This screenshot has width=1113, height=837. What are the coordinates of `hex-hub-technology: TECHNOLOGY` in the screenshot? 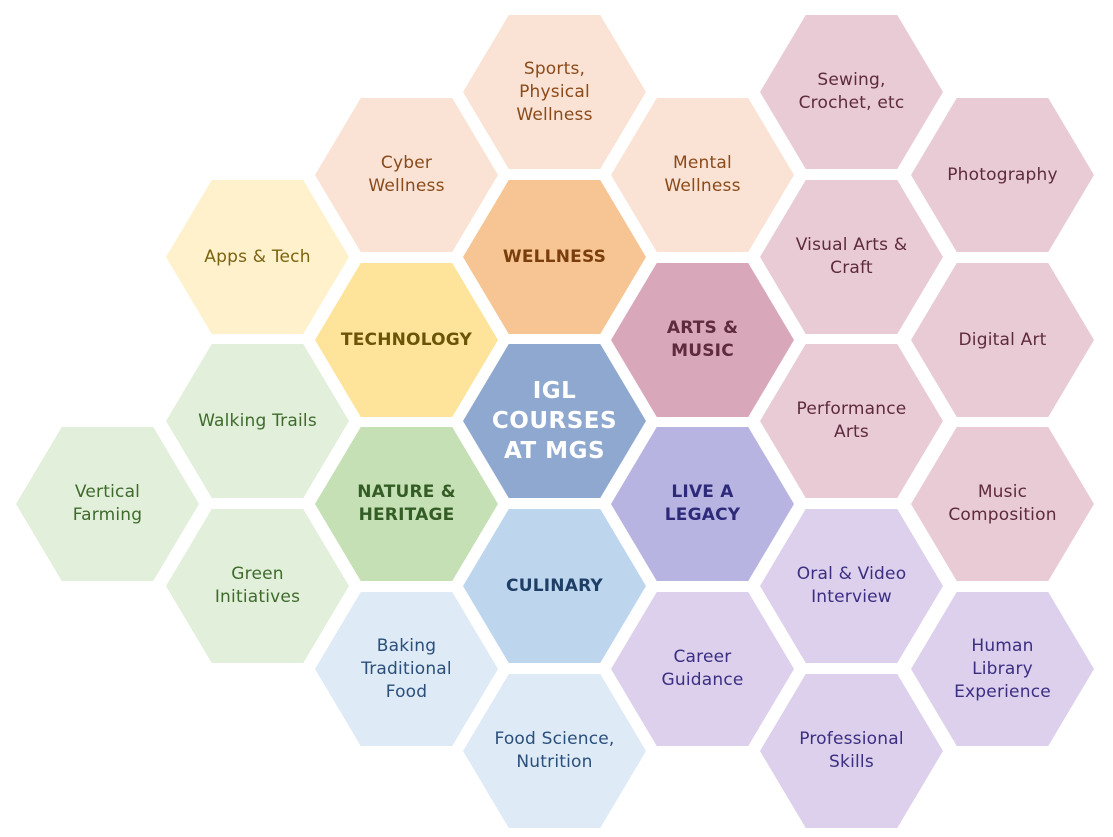 It's located at (406, 340).